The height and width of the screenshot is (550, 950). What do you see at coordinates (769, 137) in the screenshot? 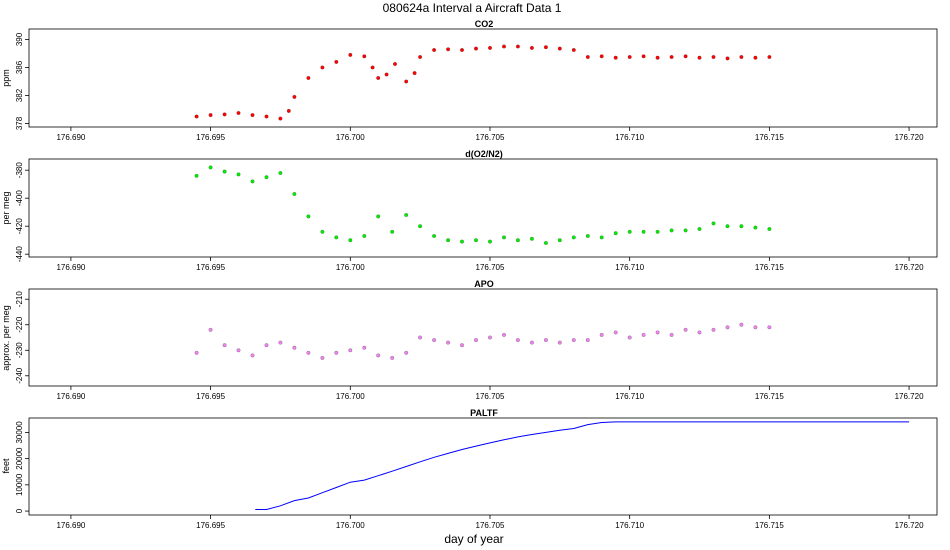
I see `co2-x-tick-label: 176.715` at bounding box center [769, 137].